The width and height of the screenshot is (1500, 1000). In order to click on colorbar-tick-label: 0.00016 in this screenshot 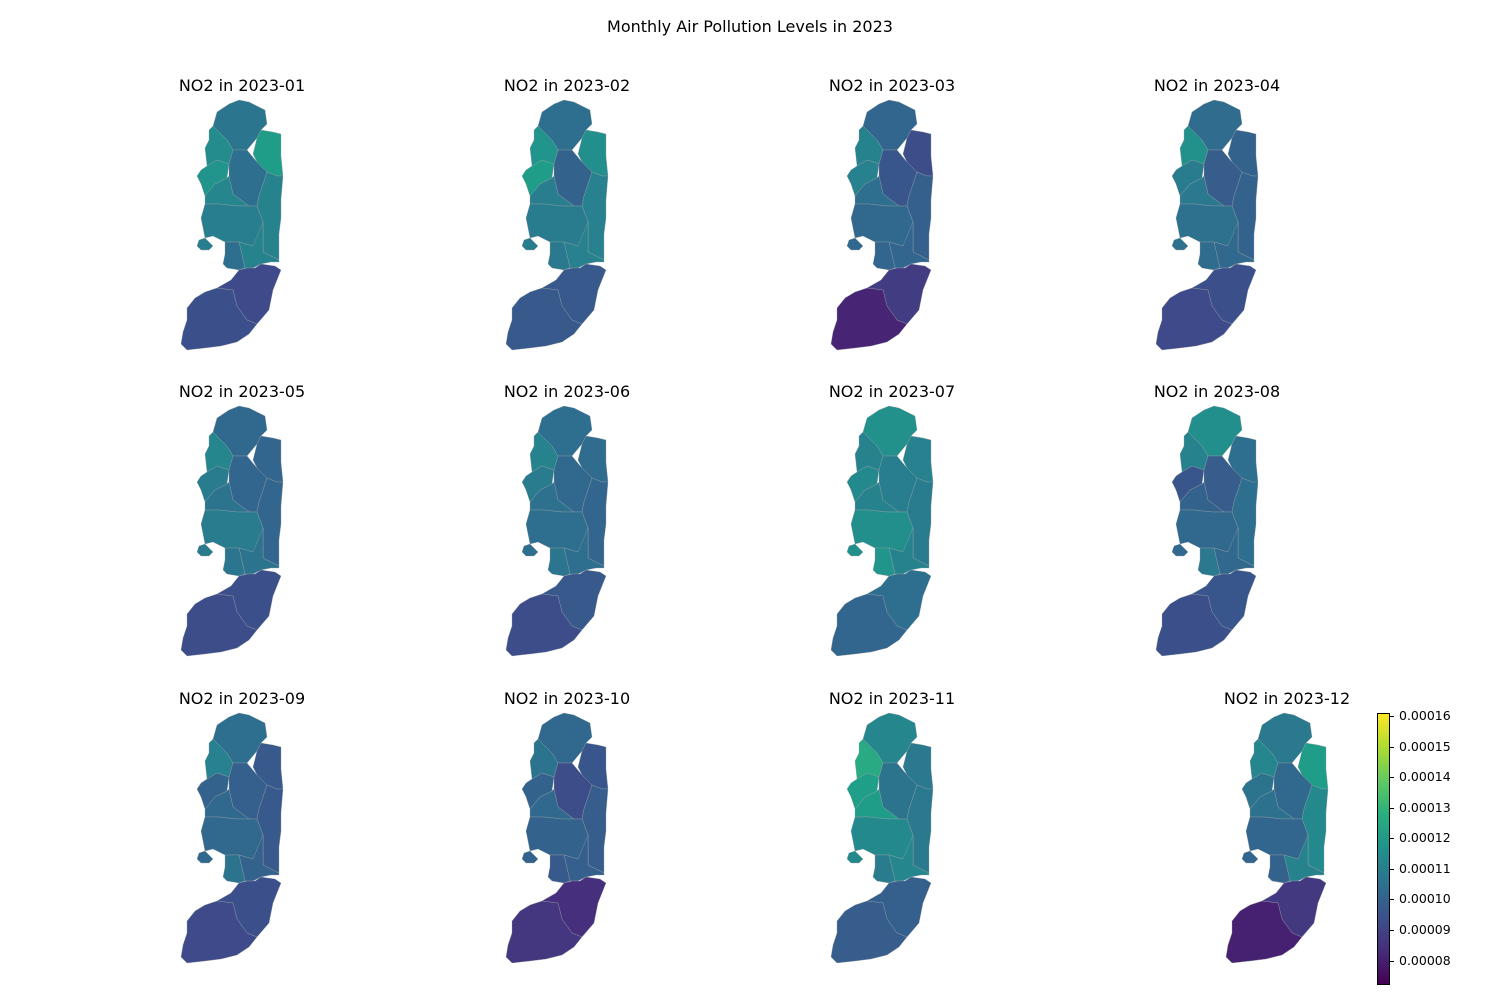, I will do `click(1425, 716)`.